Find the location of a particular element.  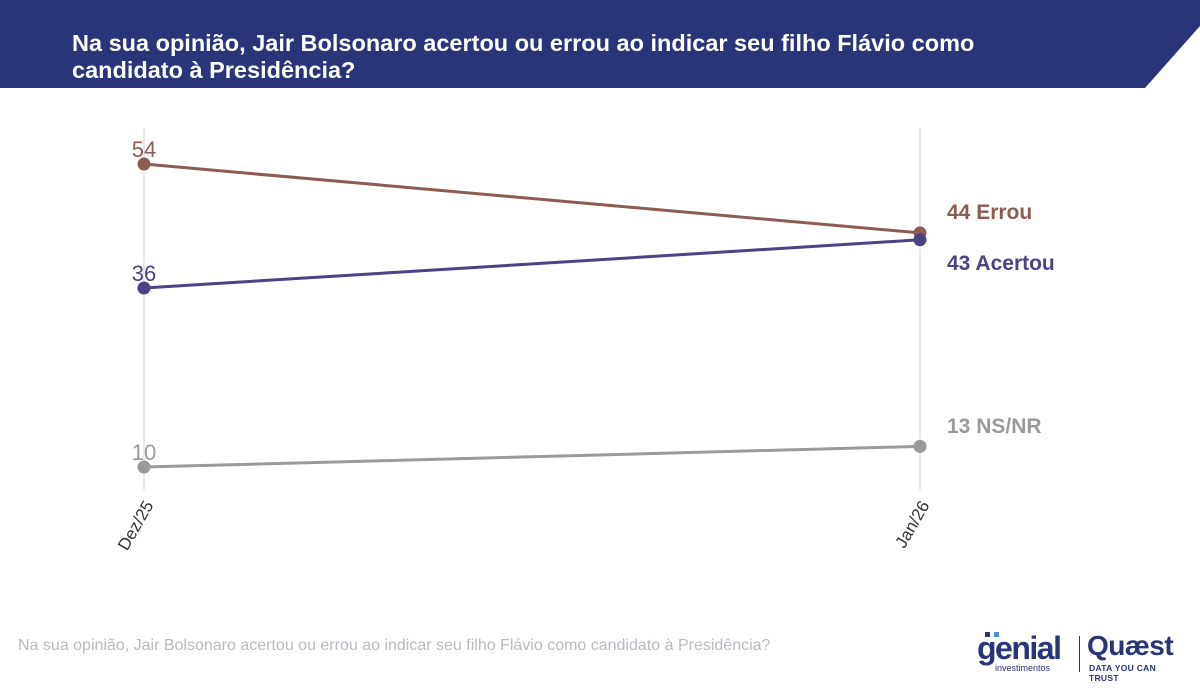

quaest-wordmark: Quæst is located at coordinates (1130, 645).